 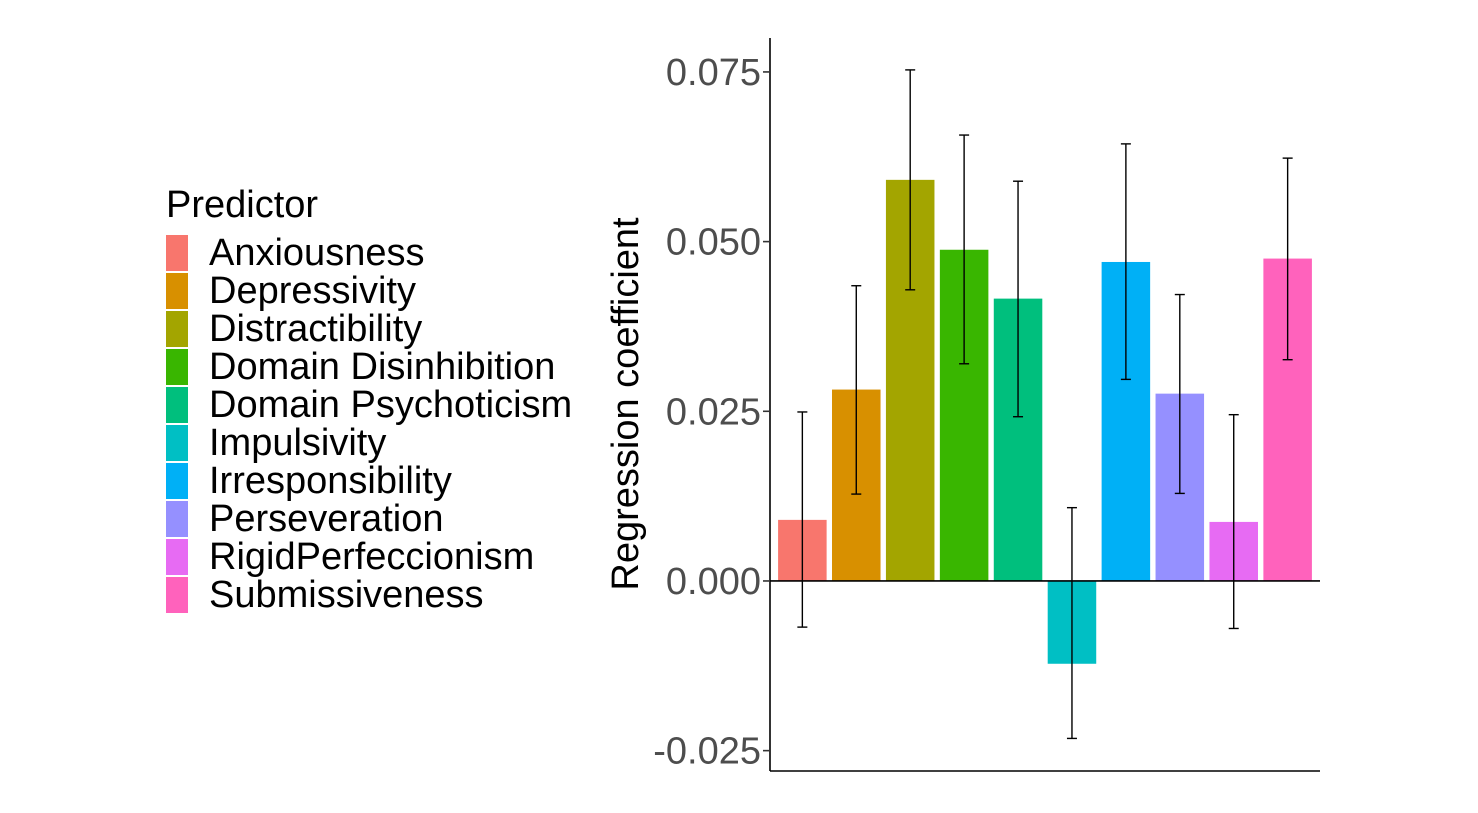 What do you see at coordinates (298, 443) in the screenshot?
I see `legend-label: Impulsivity` at bounding box center [298, 443].